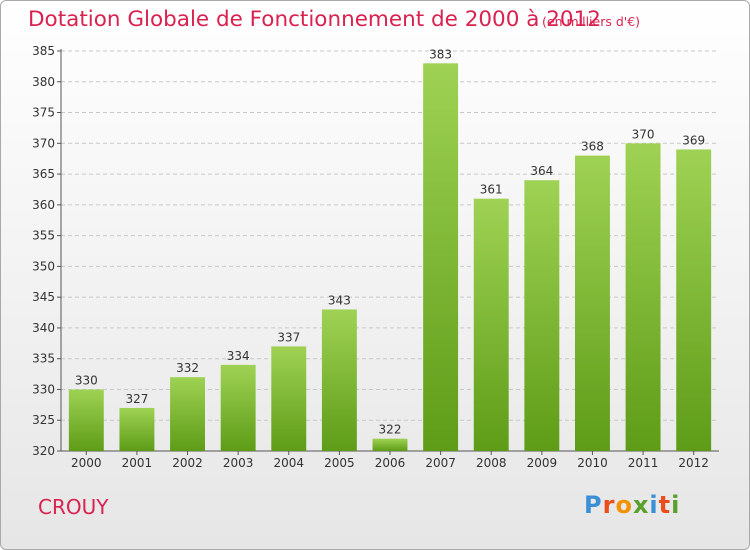  I want to click on chart-subtitle: (en milliers d'€), so click(591, 21).